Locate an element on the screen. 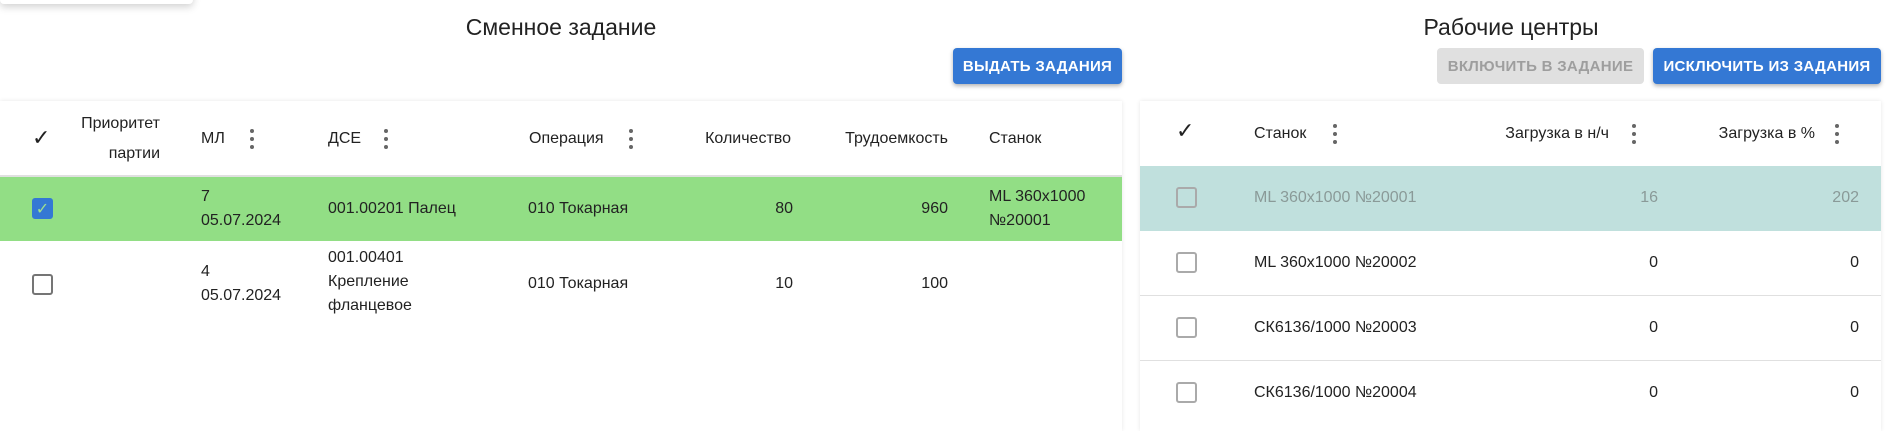 Image resolution: width=1891 pixels, height=431 pixels. table-row: ML 360x1000 №20001 16 202 is located at coordinates (1510, 198).